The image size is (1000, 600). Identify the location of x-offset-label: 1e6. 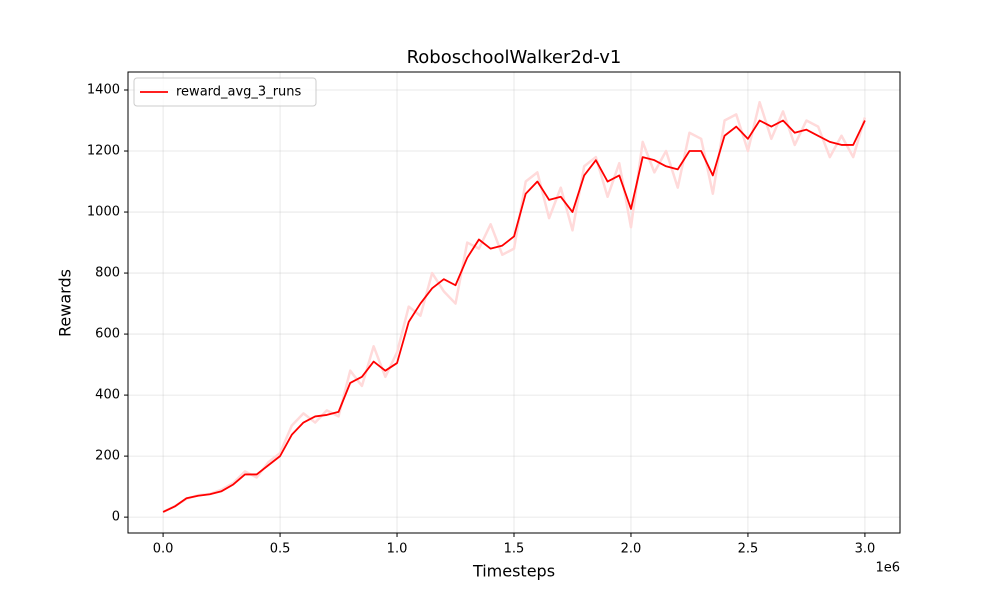
(887, 568).